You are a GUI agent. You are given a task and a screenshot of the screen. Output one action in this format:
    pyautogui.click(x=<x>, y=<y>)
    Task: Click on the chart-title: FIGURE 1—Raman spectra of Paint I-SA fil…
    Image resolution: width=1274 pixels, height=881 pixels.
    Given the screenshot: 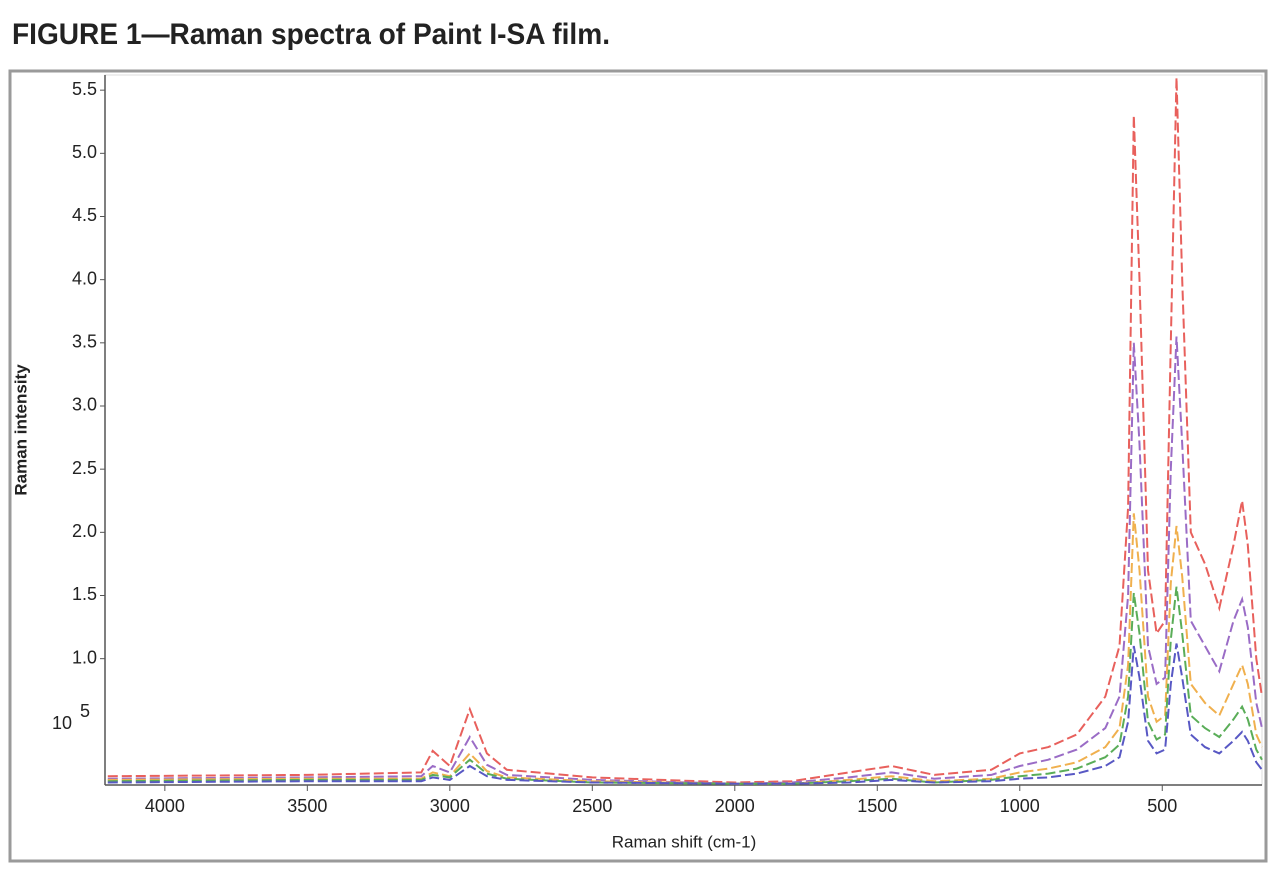 What is the action you would take?
    pyautogui.click(x=311, y=34)
    